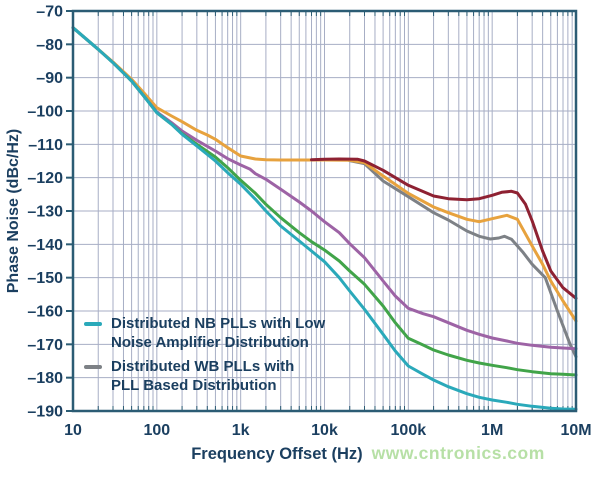  I want to click on y-tick-label: –160, so click(45, 312).